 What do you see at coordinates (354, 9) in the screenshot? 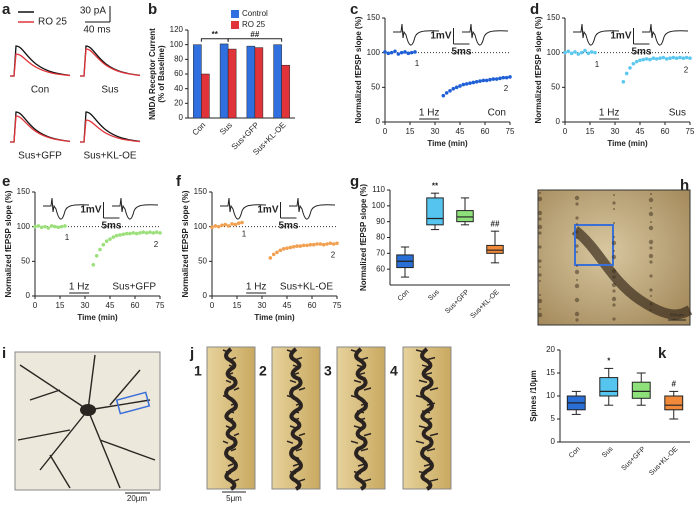
I see `panel-letter: c` at bounding box center [354, 9].